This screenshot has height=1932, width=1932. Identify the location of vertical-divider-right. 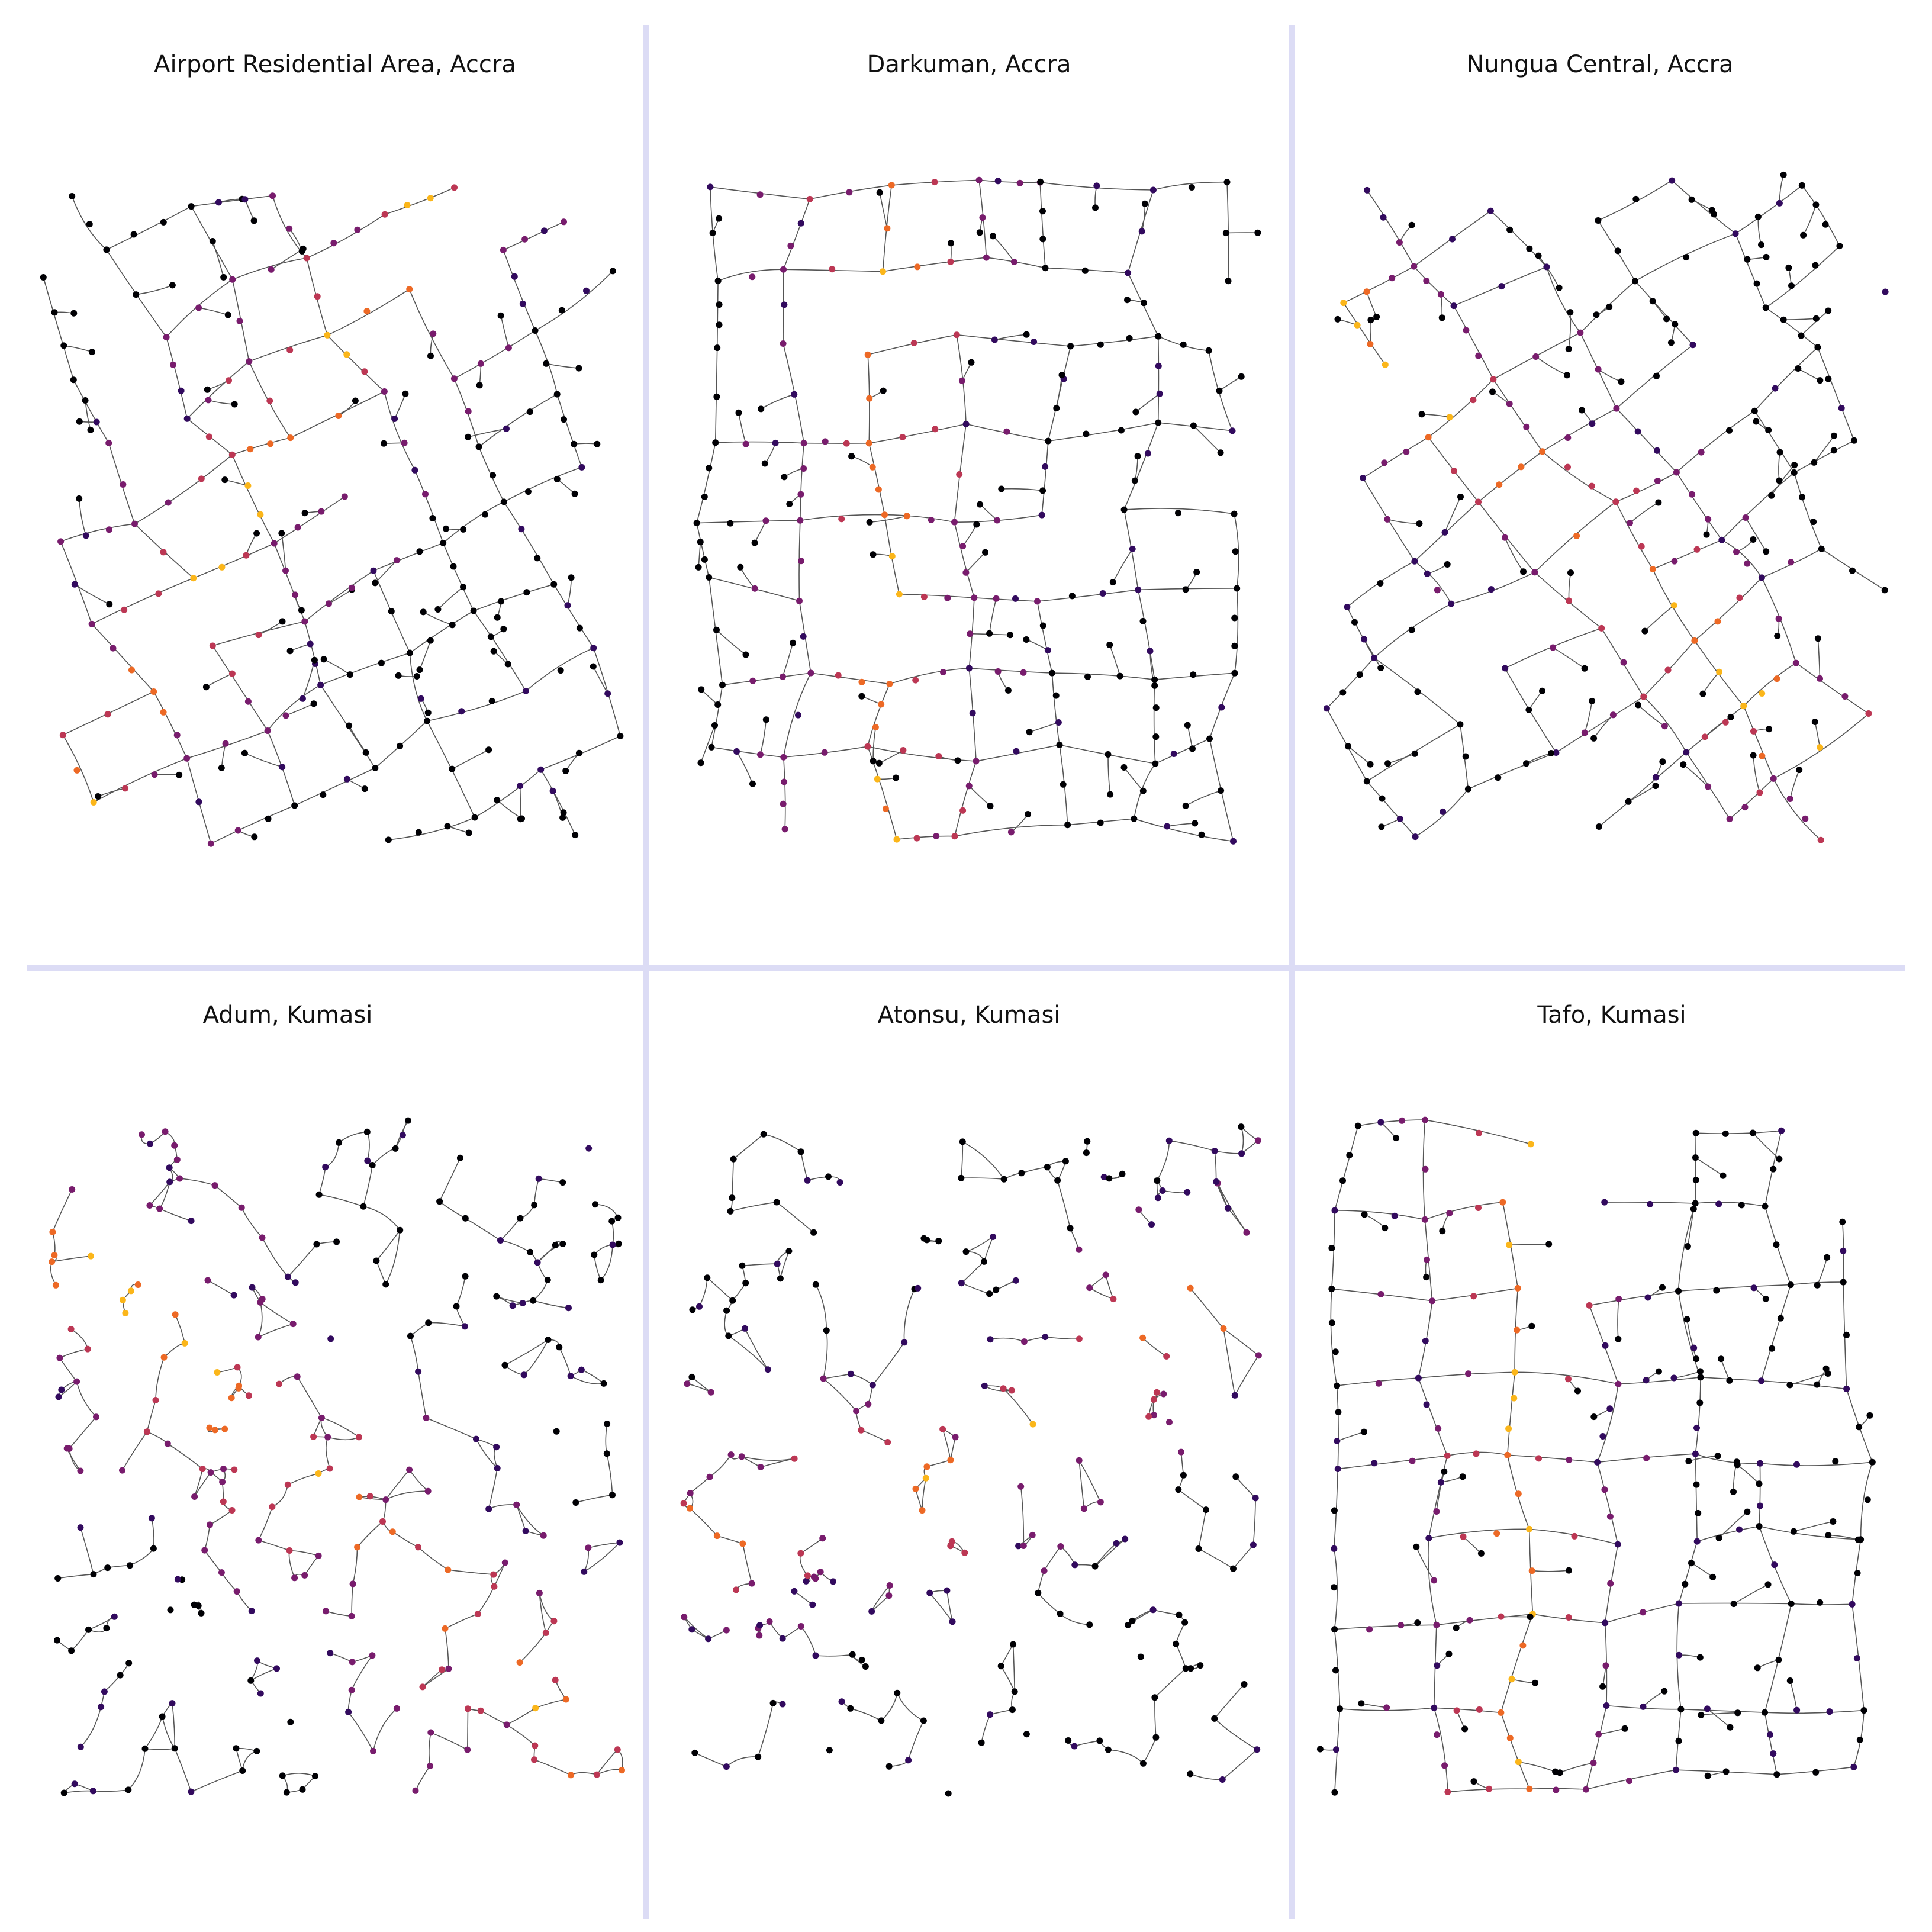
(1292, 972).